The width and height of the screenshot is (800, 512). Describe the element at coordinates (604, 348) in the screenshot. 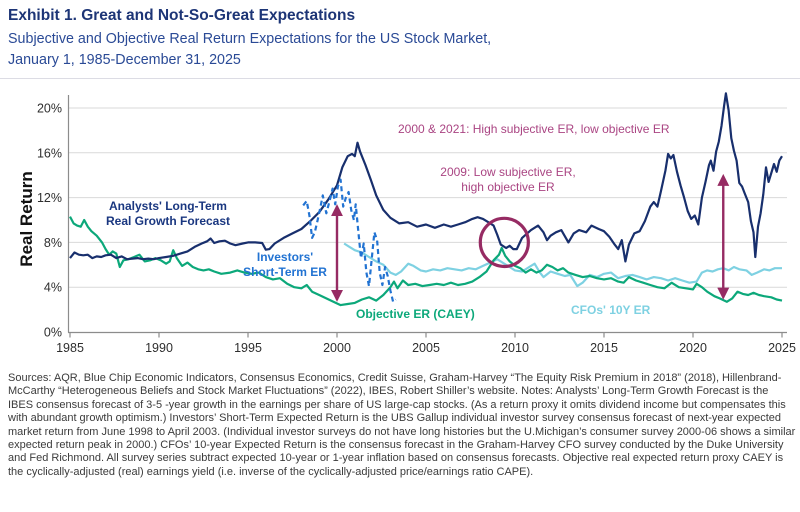

I see `x-tick-label-2015: 2015` at that location.